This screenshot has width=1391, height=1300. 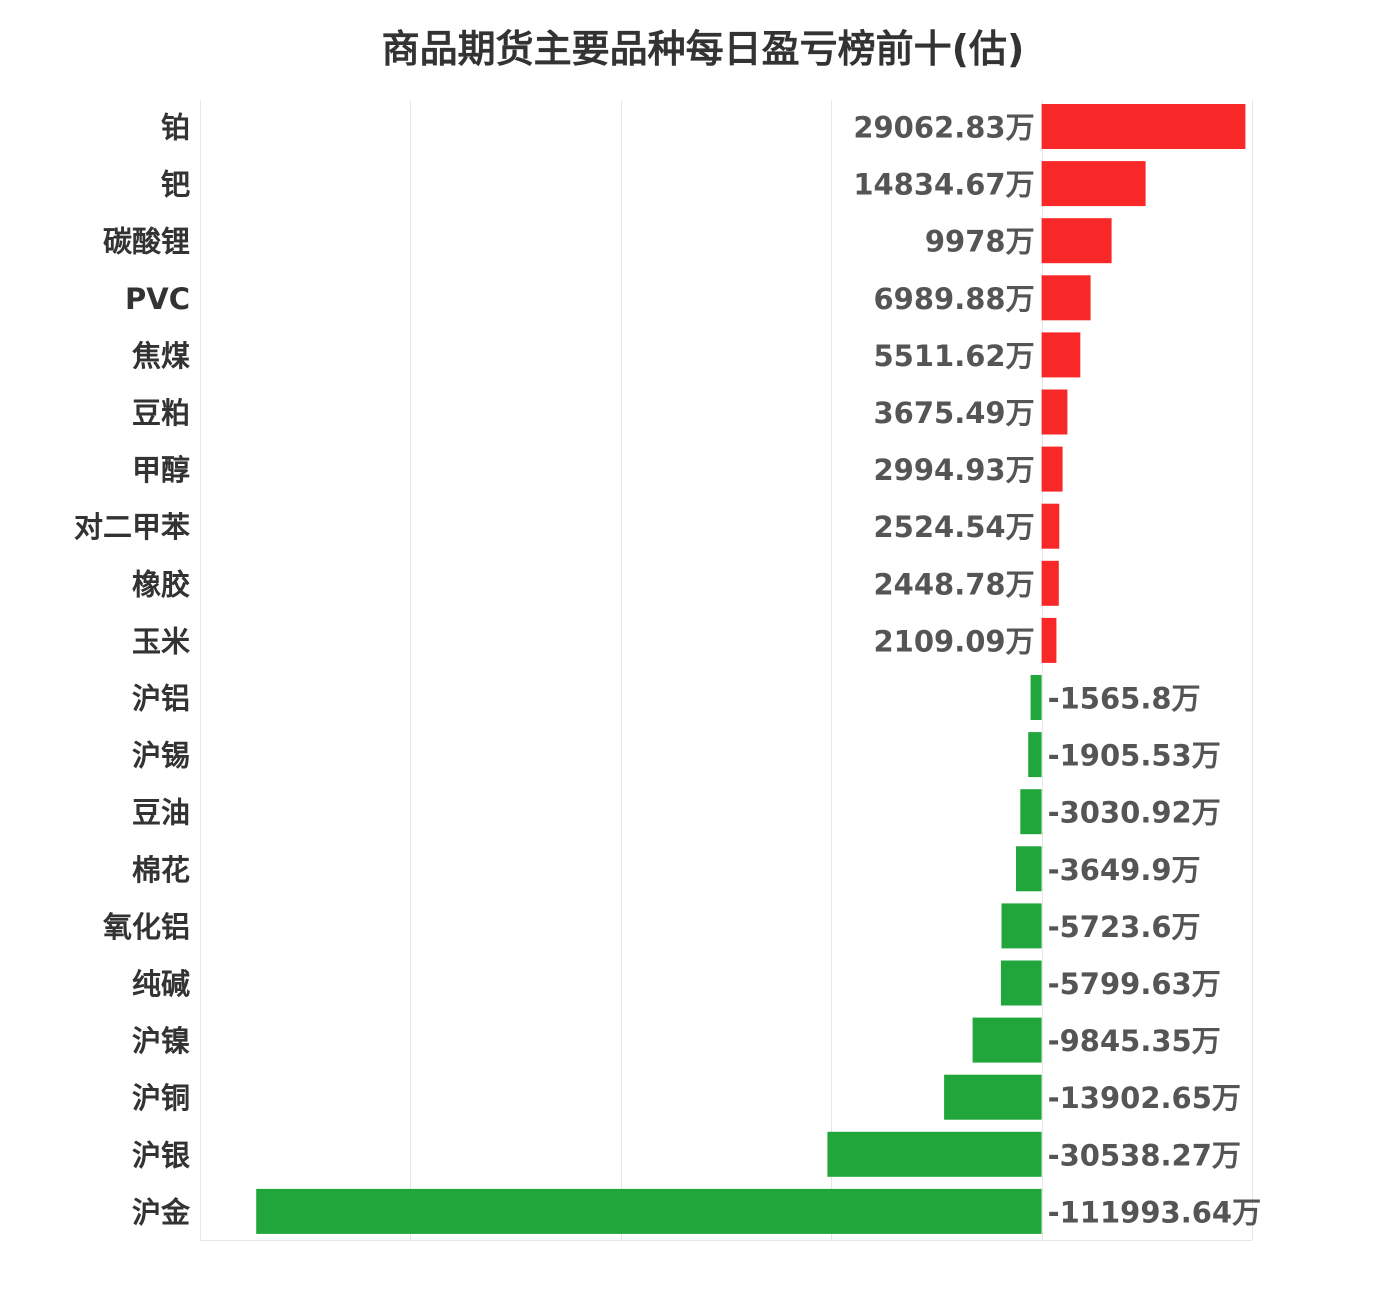 I want to click on category-label: 沪镍, so click(x=161, y=1041).